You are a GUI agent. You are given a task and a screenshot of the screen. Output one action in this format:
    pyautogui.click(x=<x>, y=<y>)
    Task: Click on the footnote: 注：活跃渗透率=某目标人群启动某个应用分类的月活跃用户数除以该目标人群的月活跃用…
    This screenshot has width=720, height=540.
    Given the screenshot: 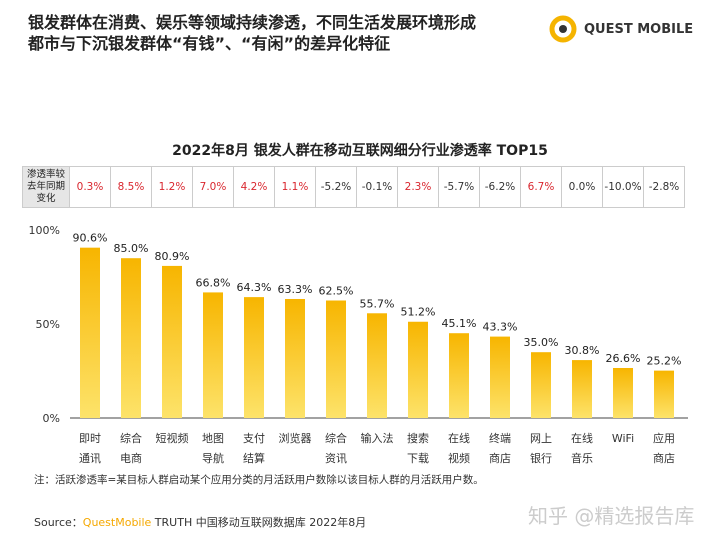 What is the action you would take?
    pyautogui.click(x=259, y=480)
    